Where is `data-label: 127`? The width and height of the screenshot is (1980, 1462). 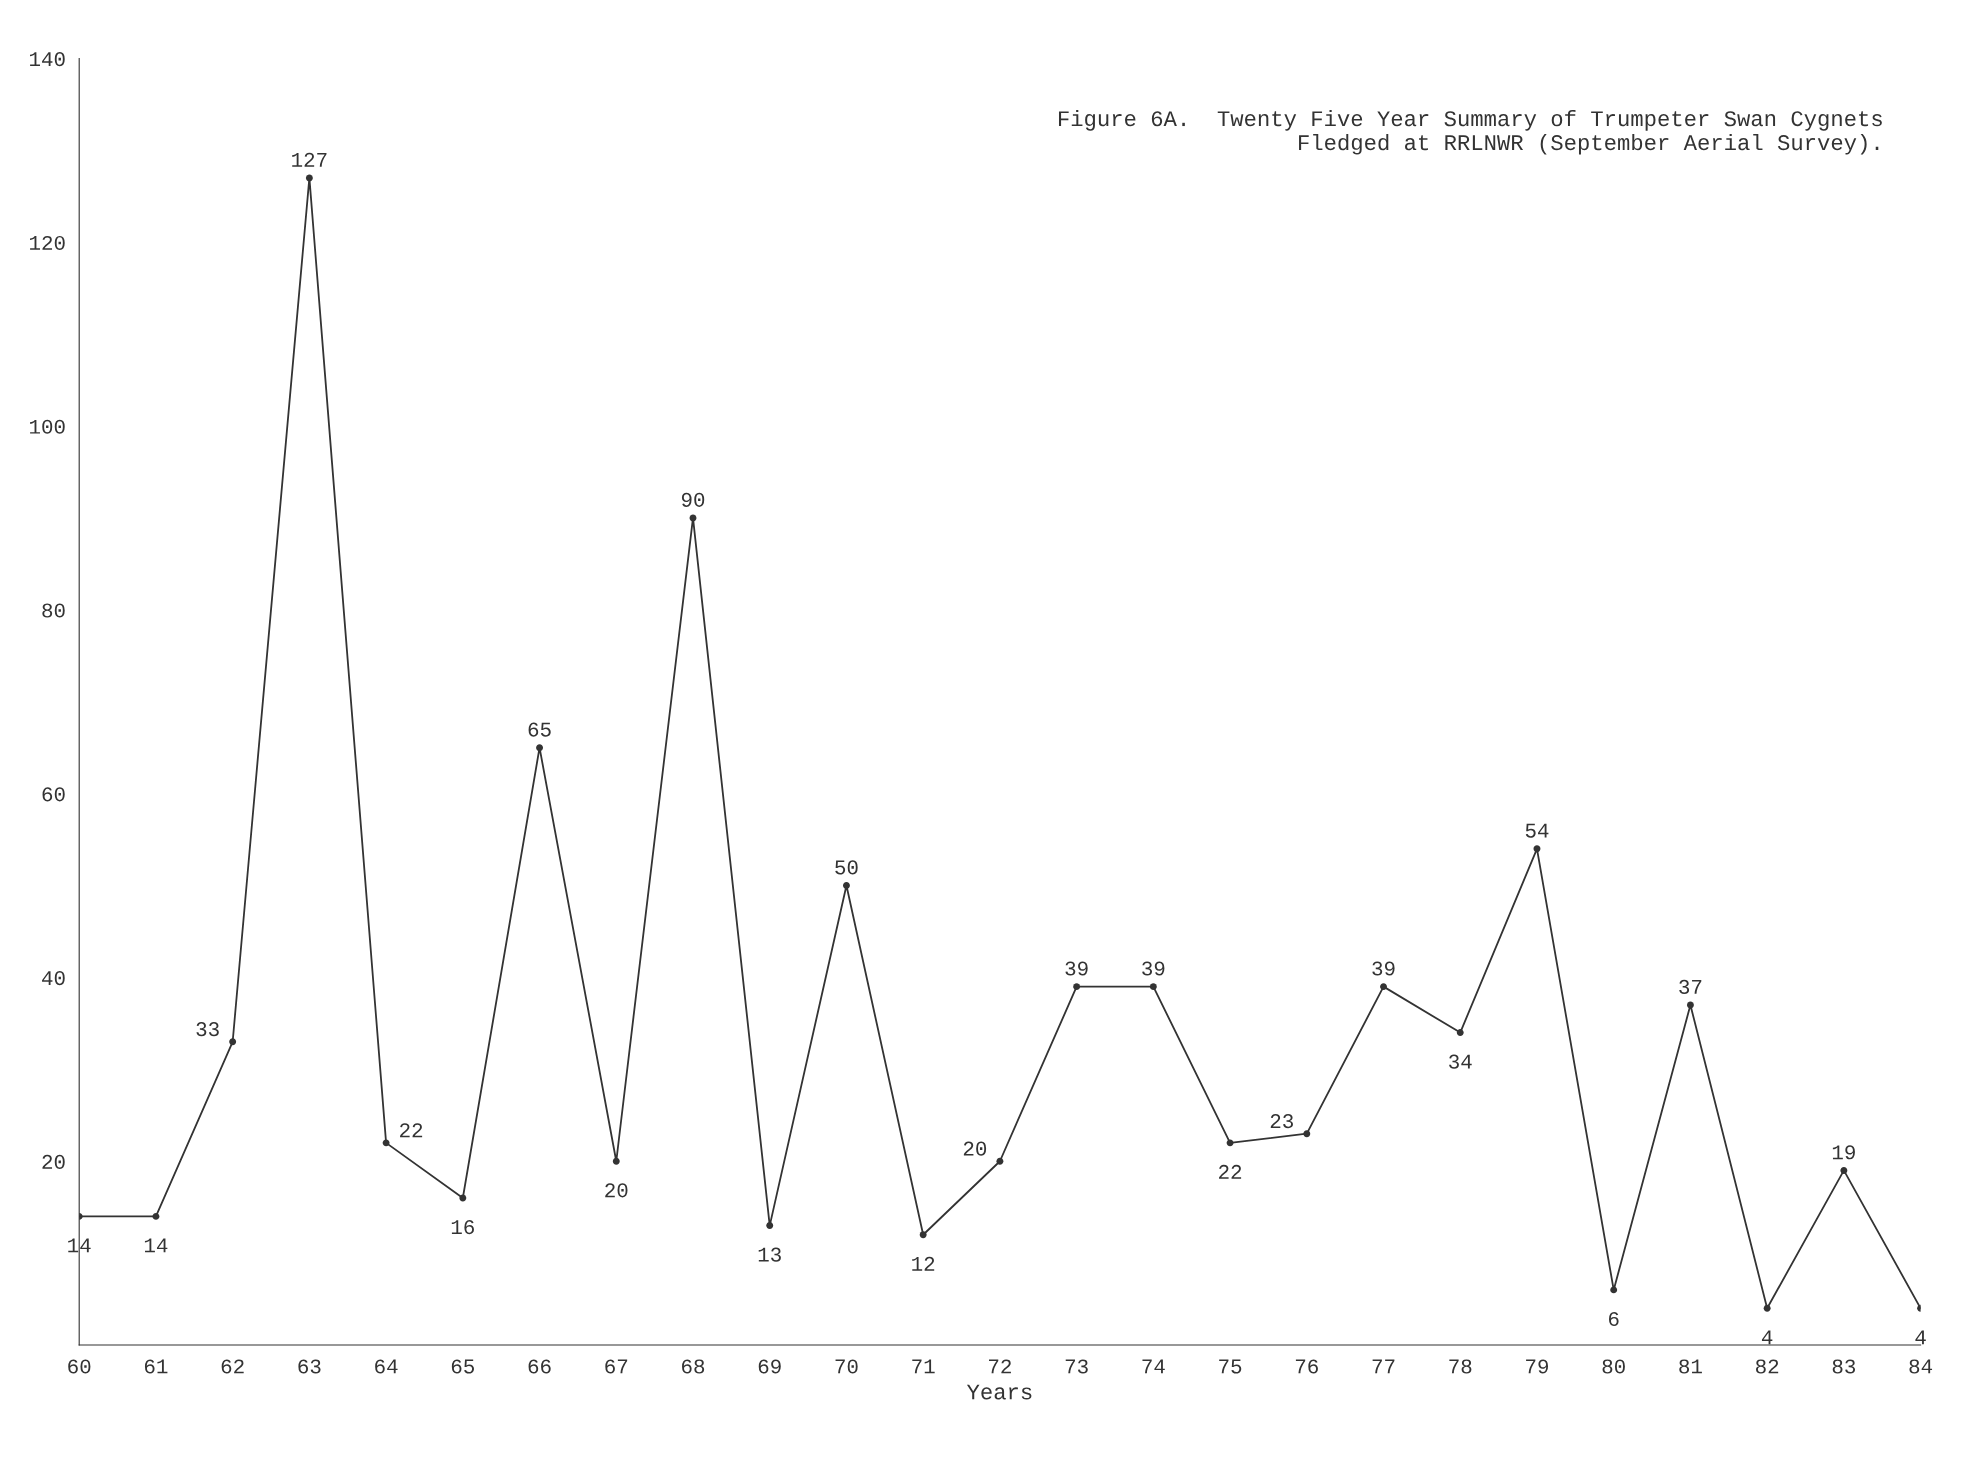
data-label: 127 is located at coordinates (309, 159).